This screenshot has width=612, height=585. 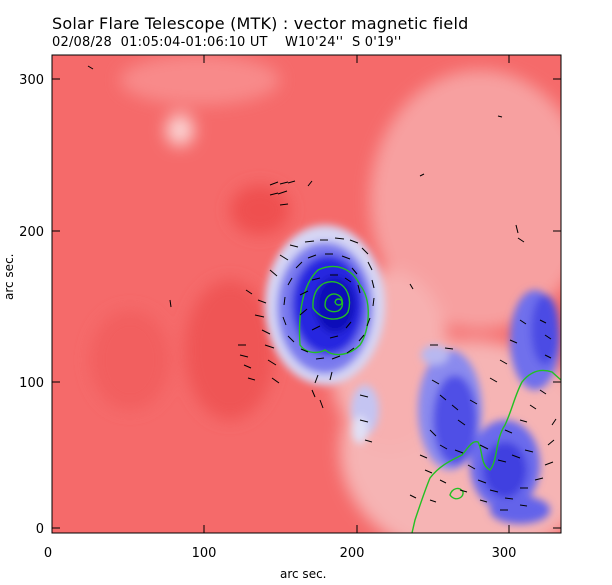 What do you see at coordinates (352, 553) in the screenshot?
I see `x-tick-label: 200` at bounding box center [352, 553].